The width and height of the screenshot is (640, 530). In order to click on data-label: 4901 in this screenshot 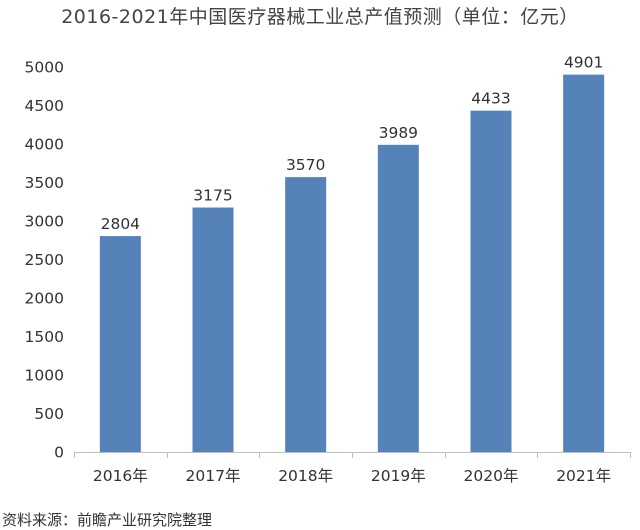, I will do `click(583, 63)`.